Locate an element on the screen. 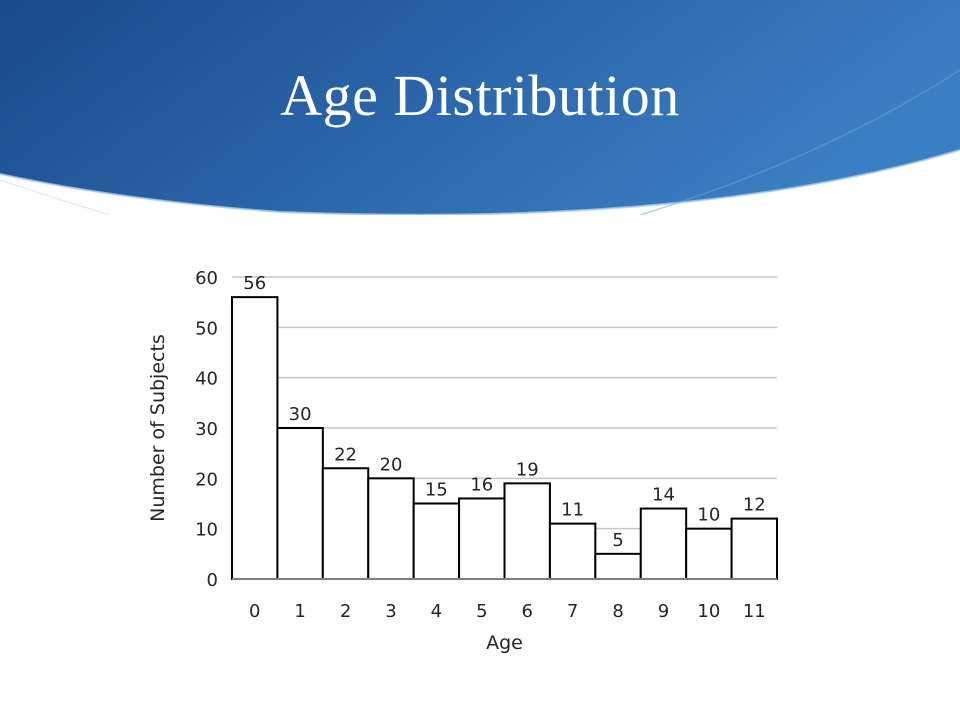 Image resolution: width=960 pixels, height=720 pixels. data-label: 30 is located at coordinates (300, 414).